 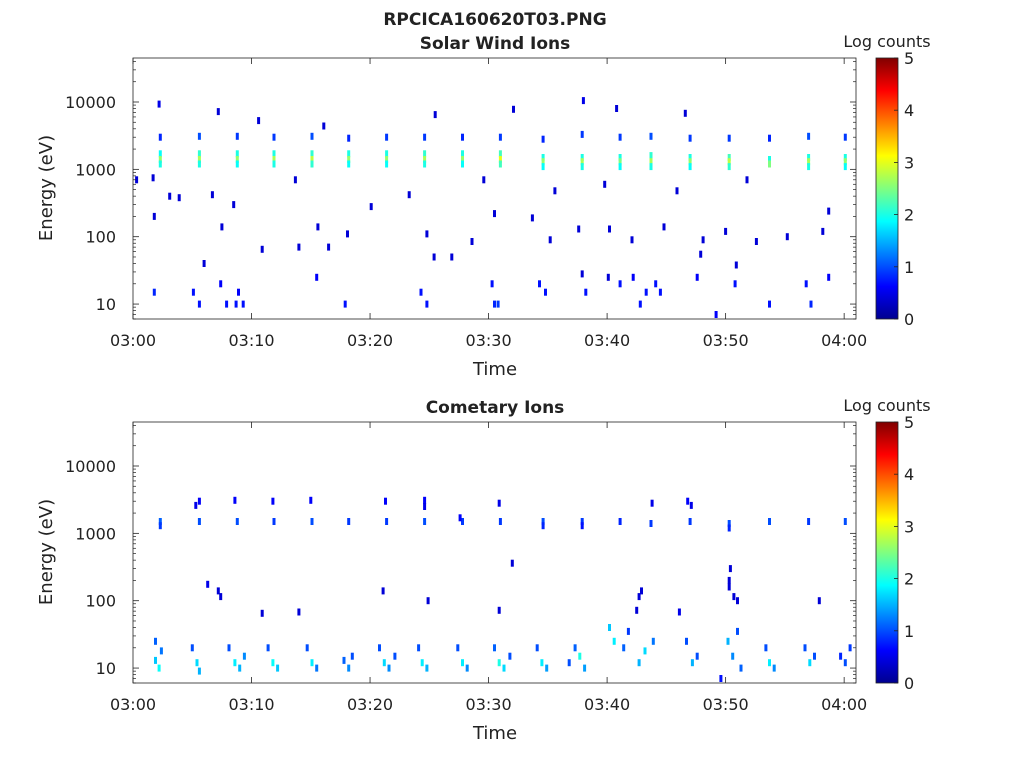 I want to click on panel-title: Solar Wind Ions, so click(x=495, y=44).